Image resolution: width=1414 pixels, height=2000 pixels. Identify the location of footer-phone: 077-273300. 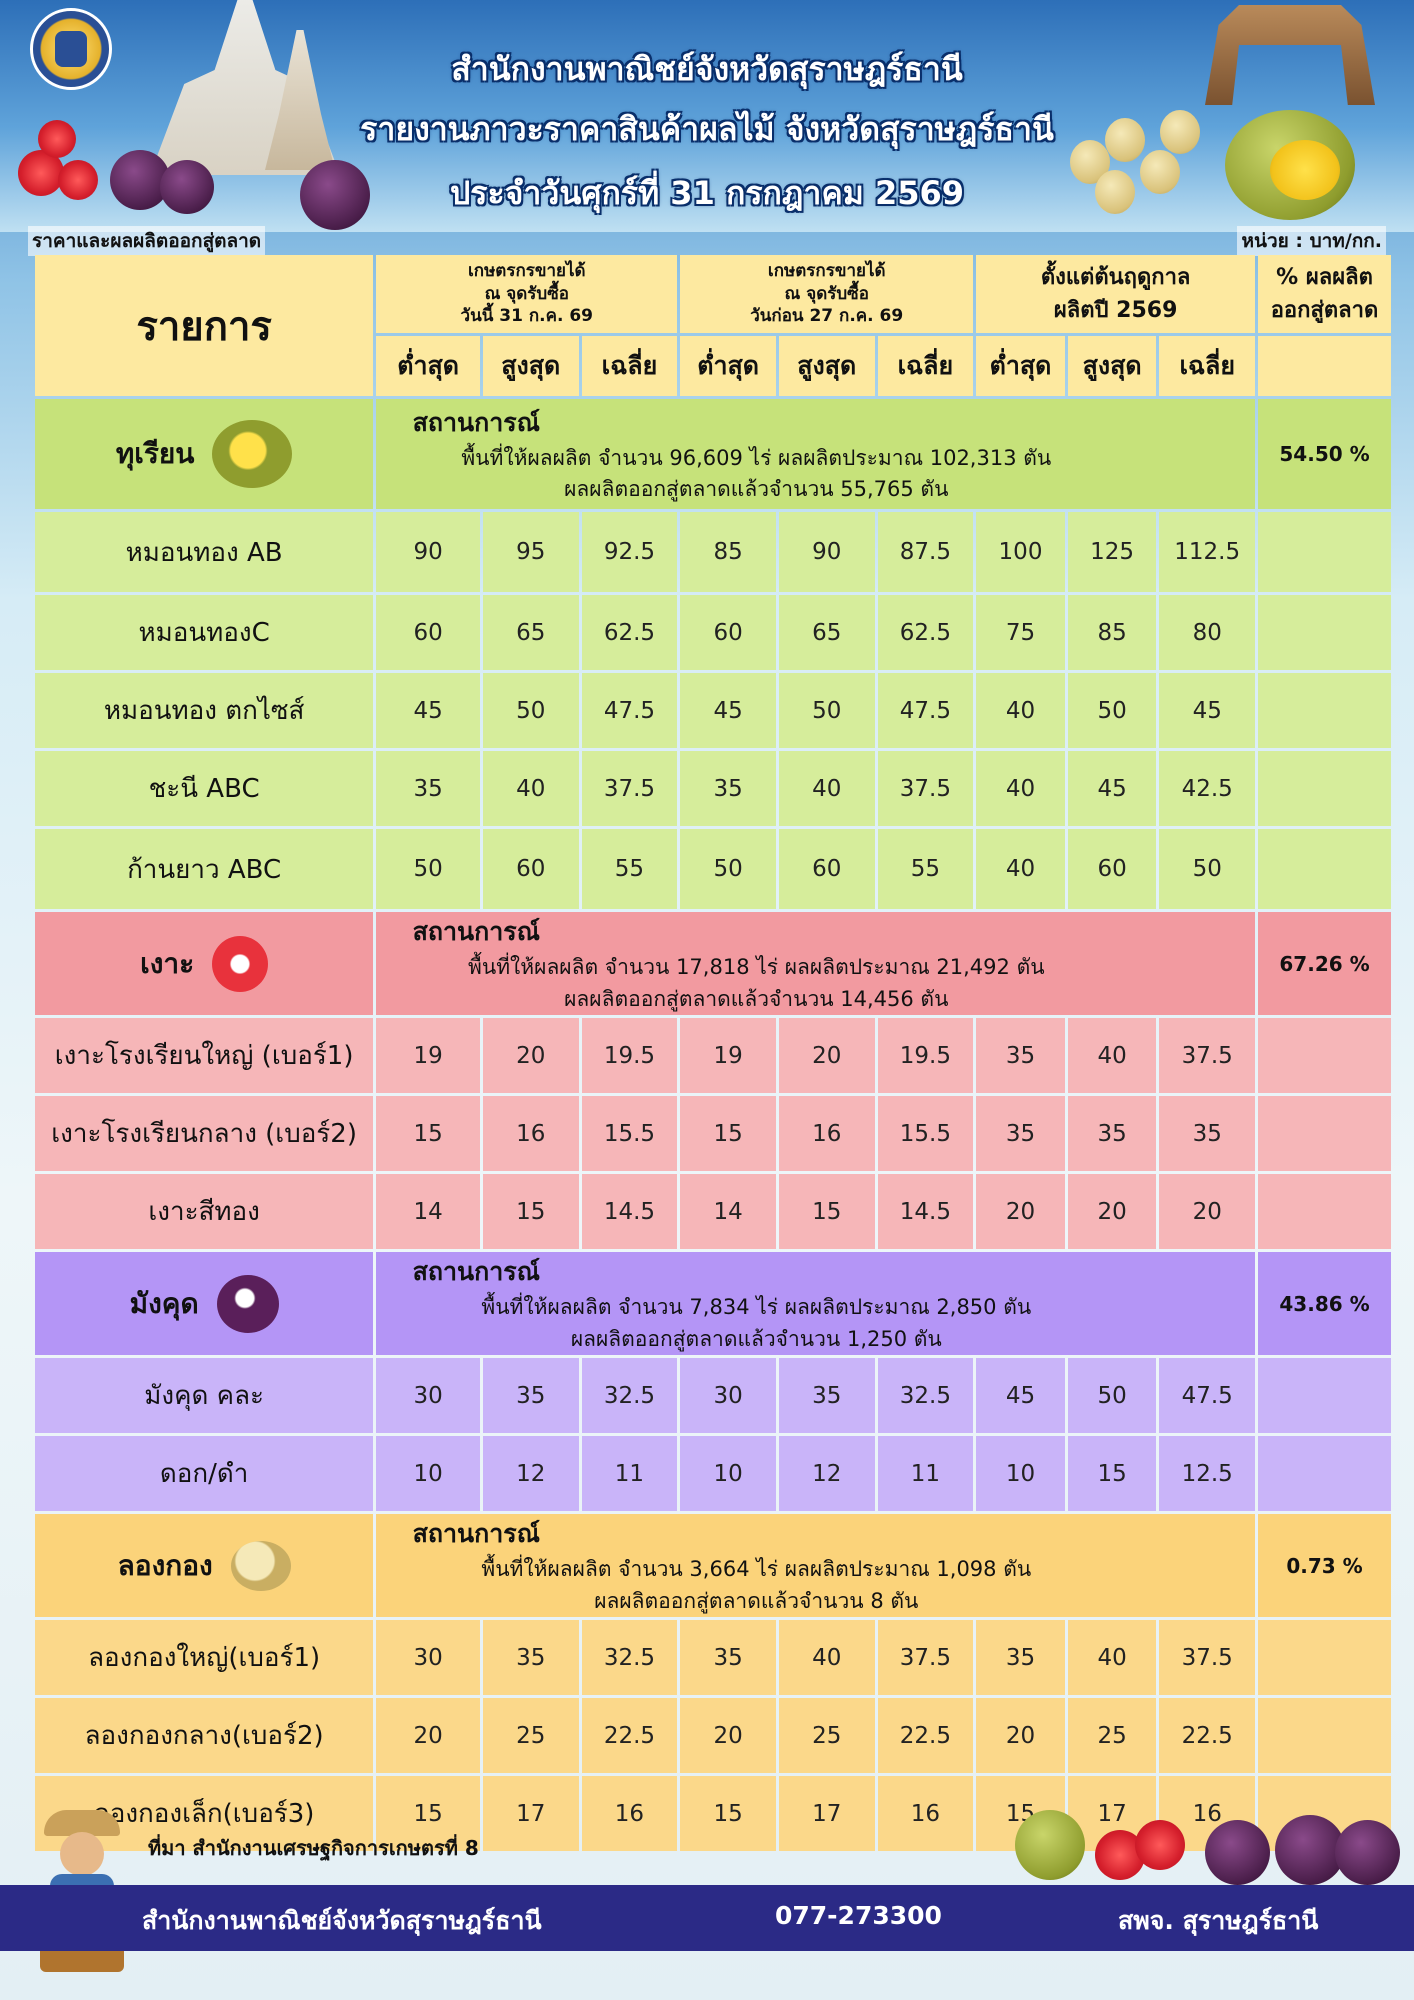
(858, 1915).